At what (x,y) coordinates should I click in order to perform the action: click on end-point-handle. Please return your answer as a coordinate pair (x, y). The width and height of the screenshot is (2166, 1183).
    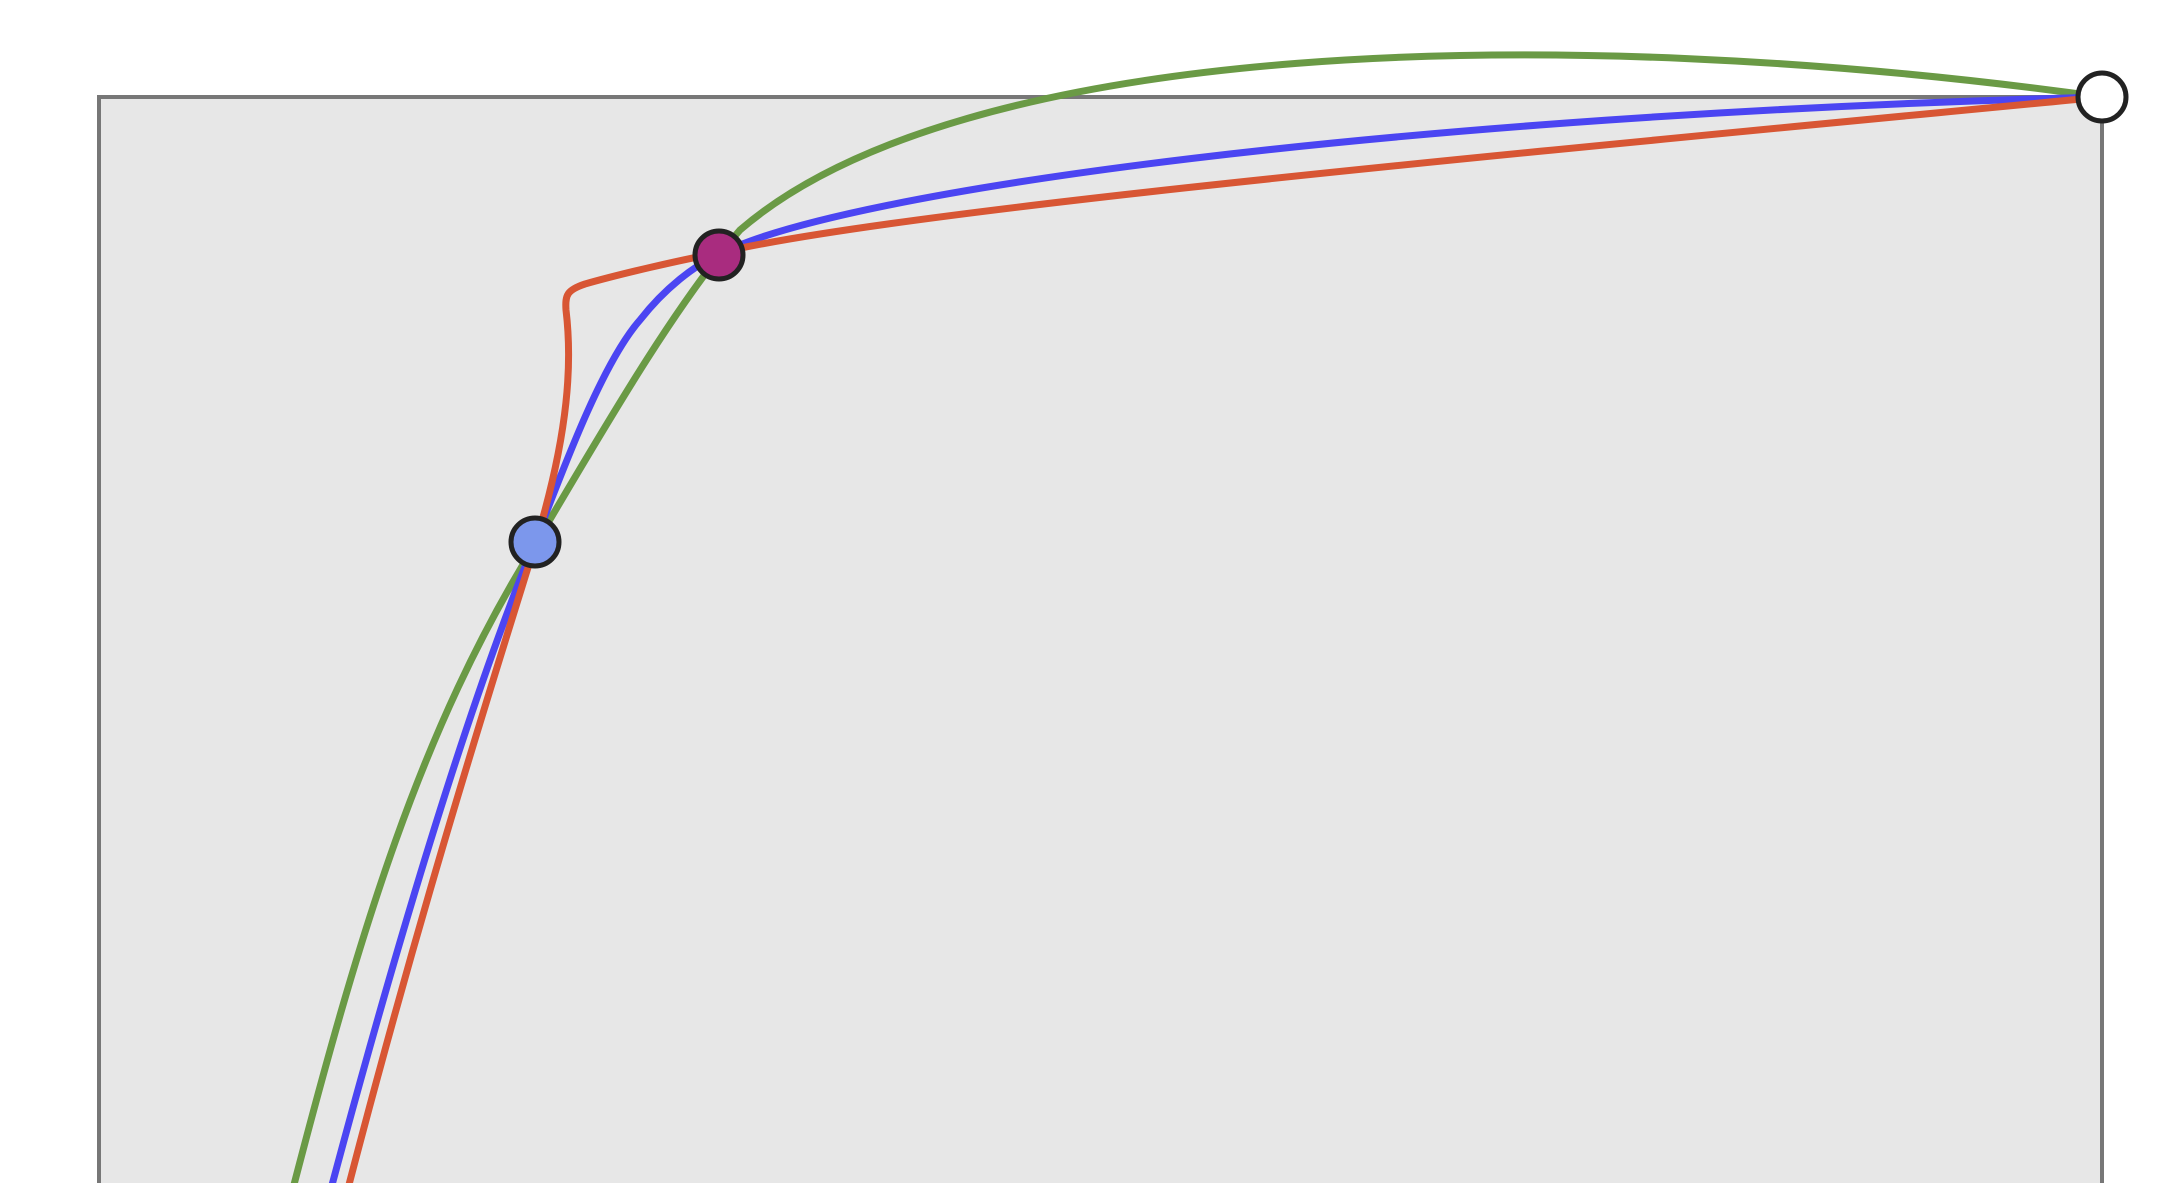
    Looking at the image, I should click on (2102, 97).